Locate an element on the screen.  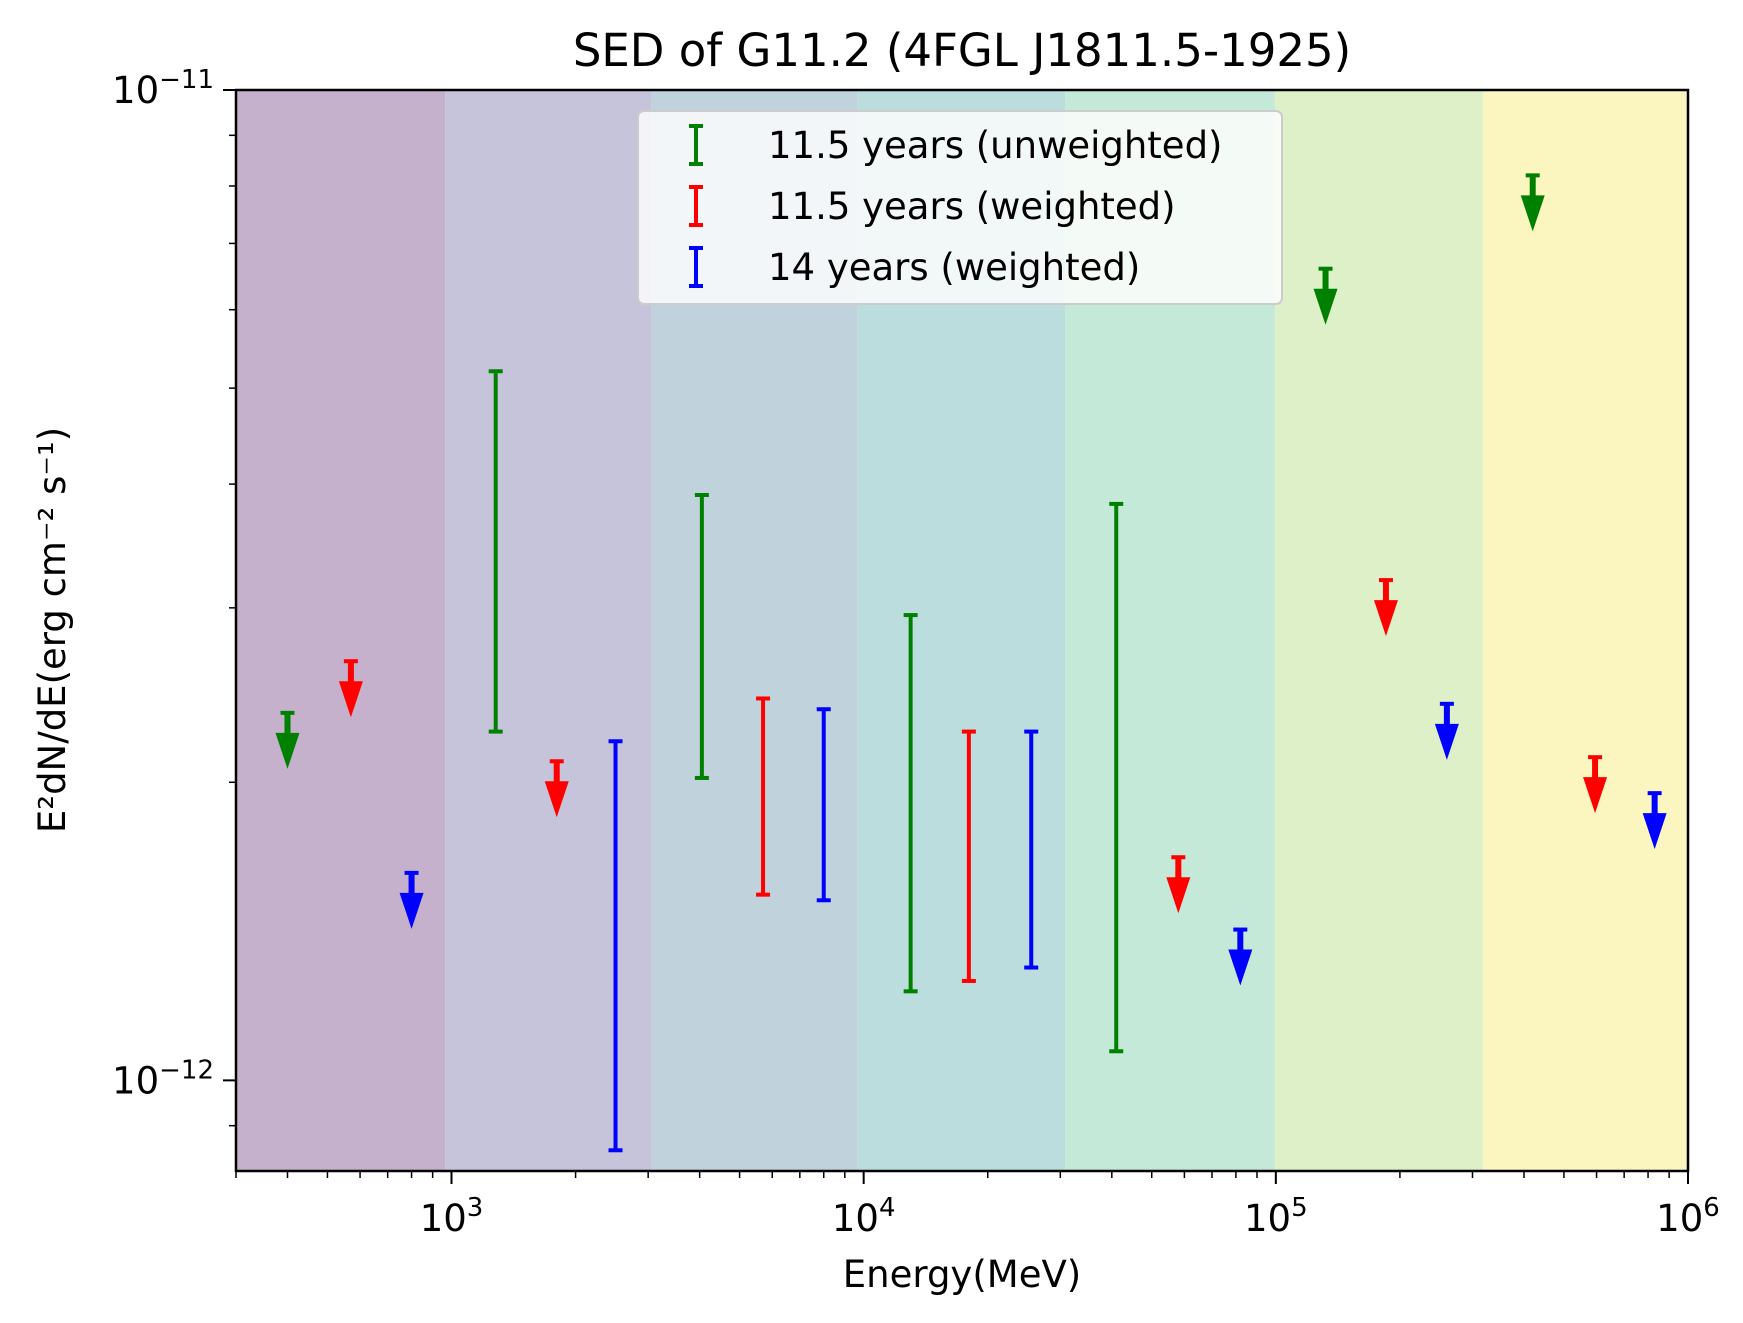
y-tick-label: 10−12 is located at coordinates (163, 1078).